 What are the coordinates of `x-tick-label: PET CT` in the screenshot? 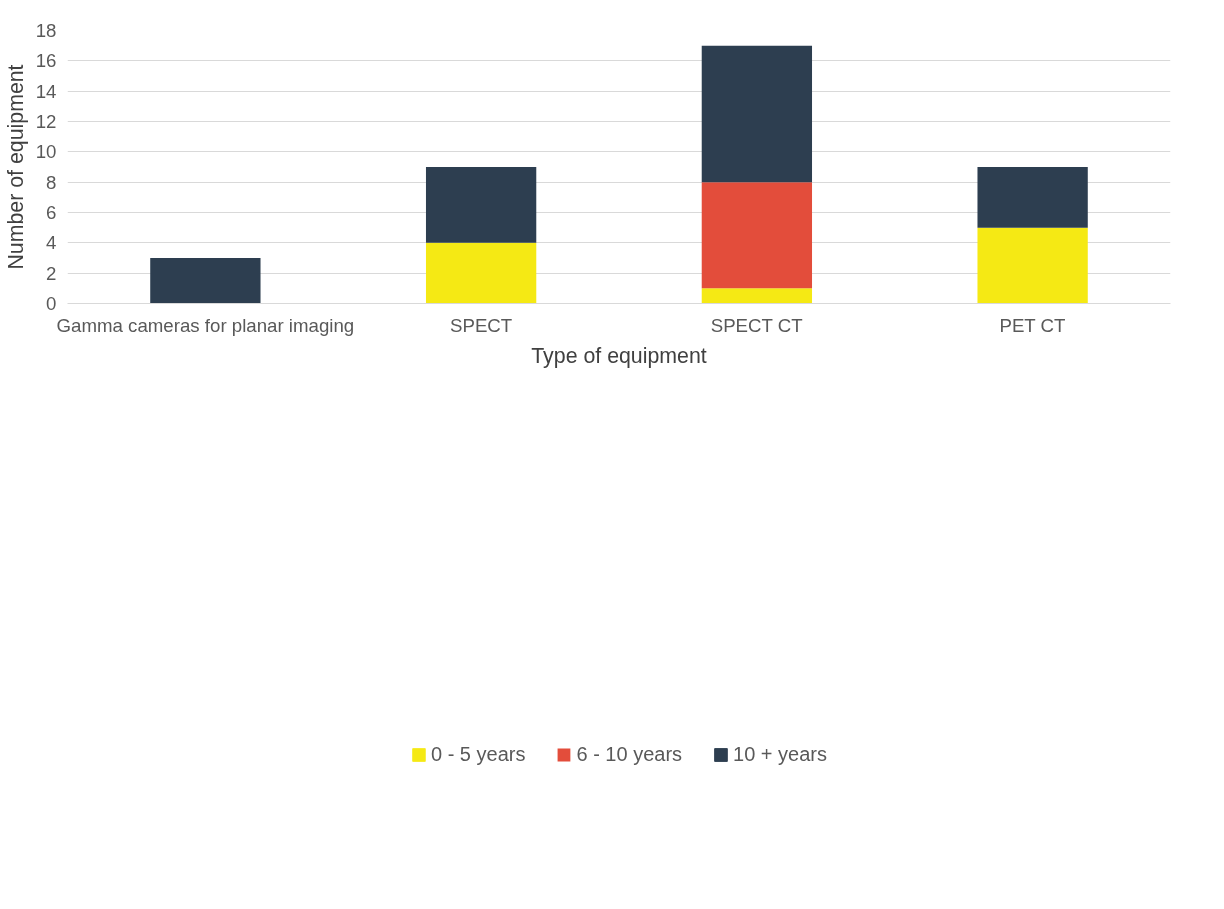 It's located at (1032, 325).